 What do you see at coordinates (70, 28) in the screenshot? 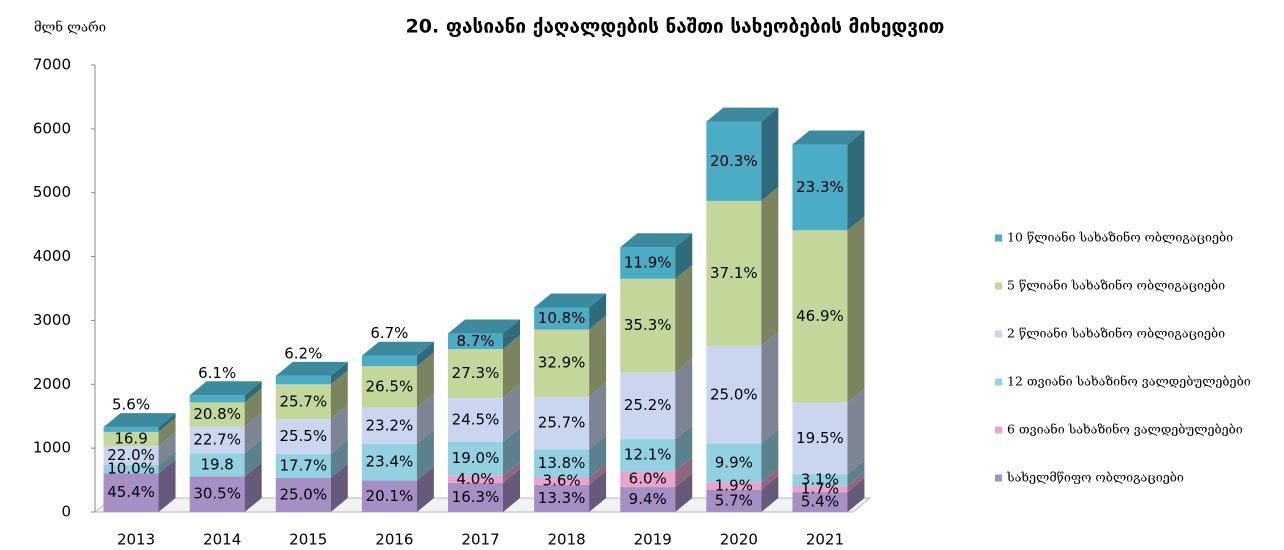
I see `y-axis-label: მლნ ლარი` at bounding box center [70, 28].